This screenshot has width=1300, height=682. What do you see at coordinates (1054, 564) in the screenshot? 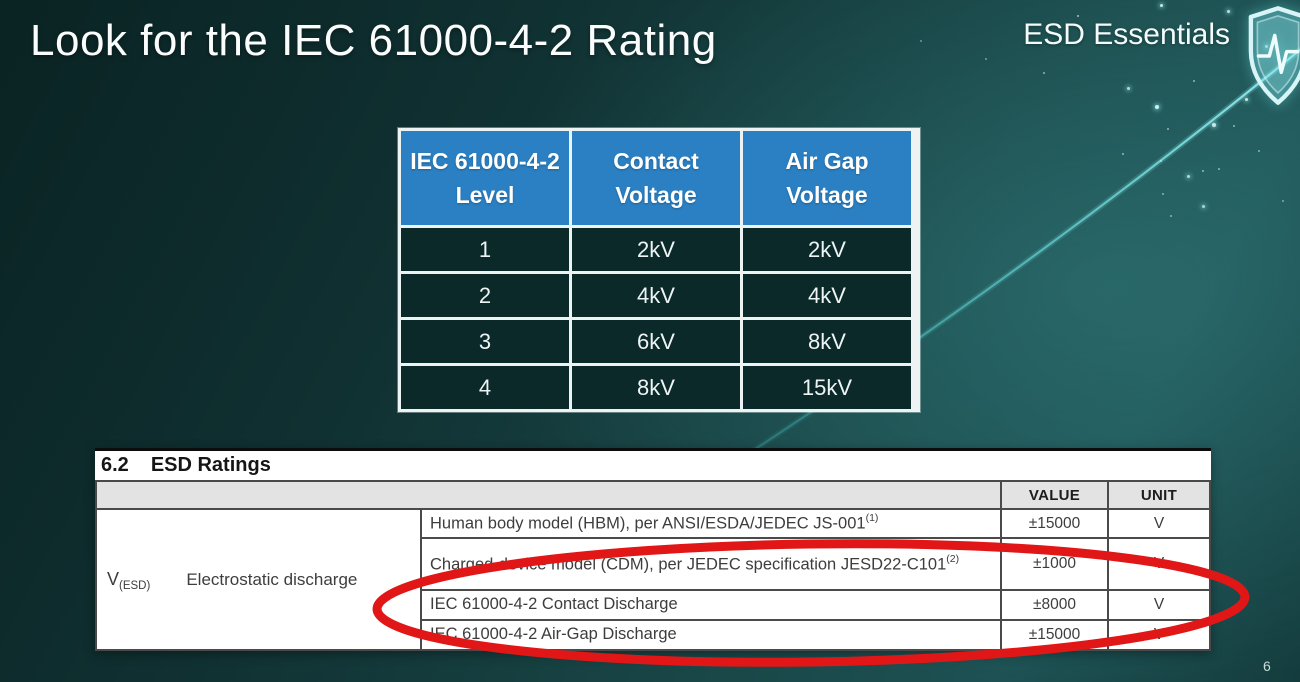
I see `ds-row-value: ±1000` at bounding box center [1054, 564].